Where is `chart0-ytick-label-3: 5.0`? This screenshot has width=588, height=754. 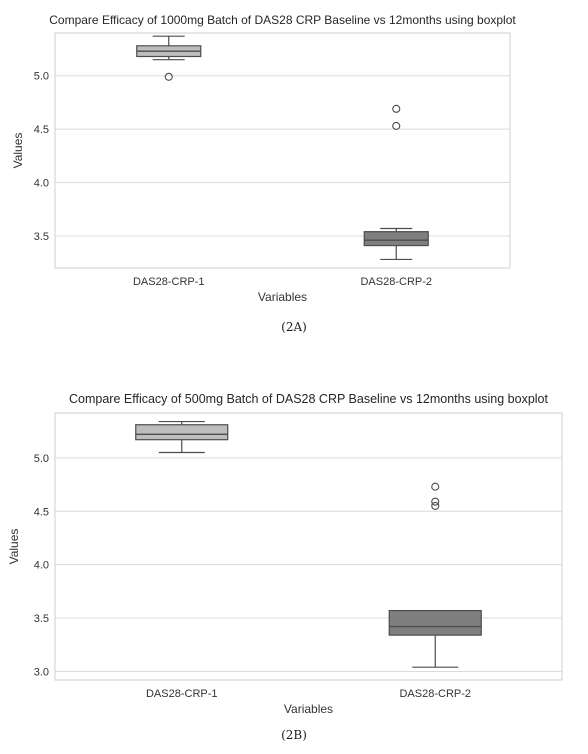 chart0-ytick-label-3: 5.0 is located at coordinates (41, 77).